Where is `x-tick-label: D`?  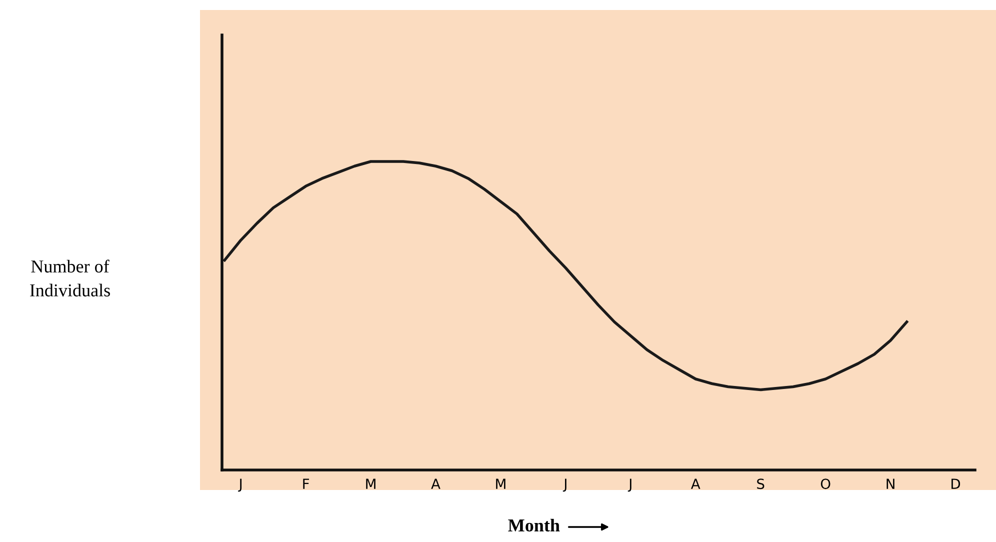 x-tick-label: D is located at coordinates (956, 483).